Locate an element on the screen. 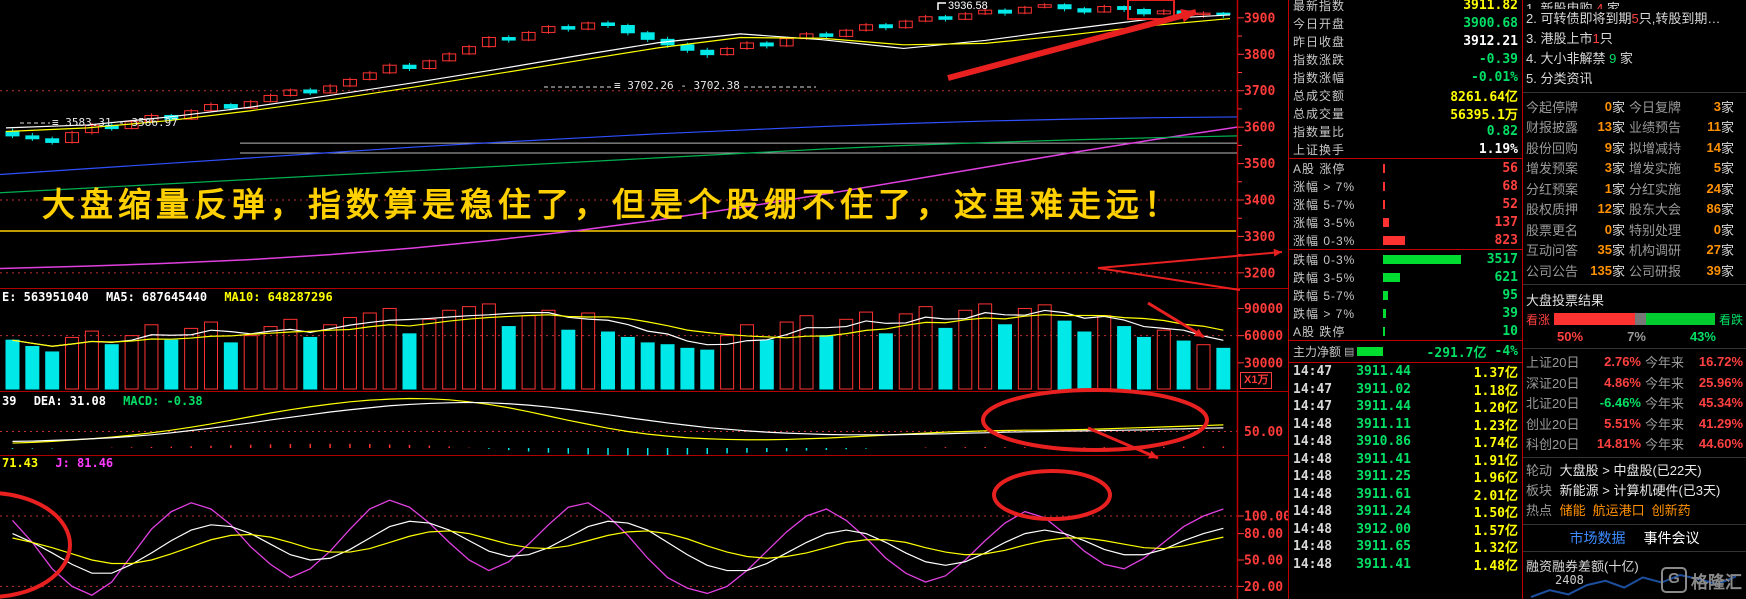  tick-row: 14:47 3911.44 1.37亿 is located at coordinates (1405, 372).